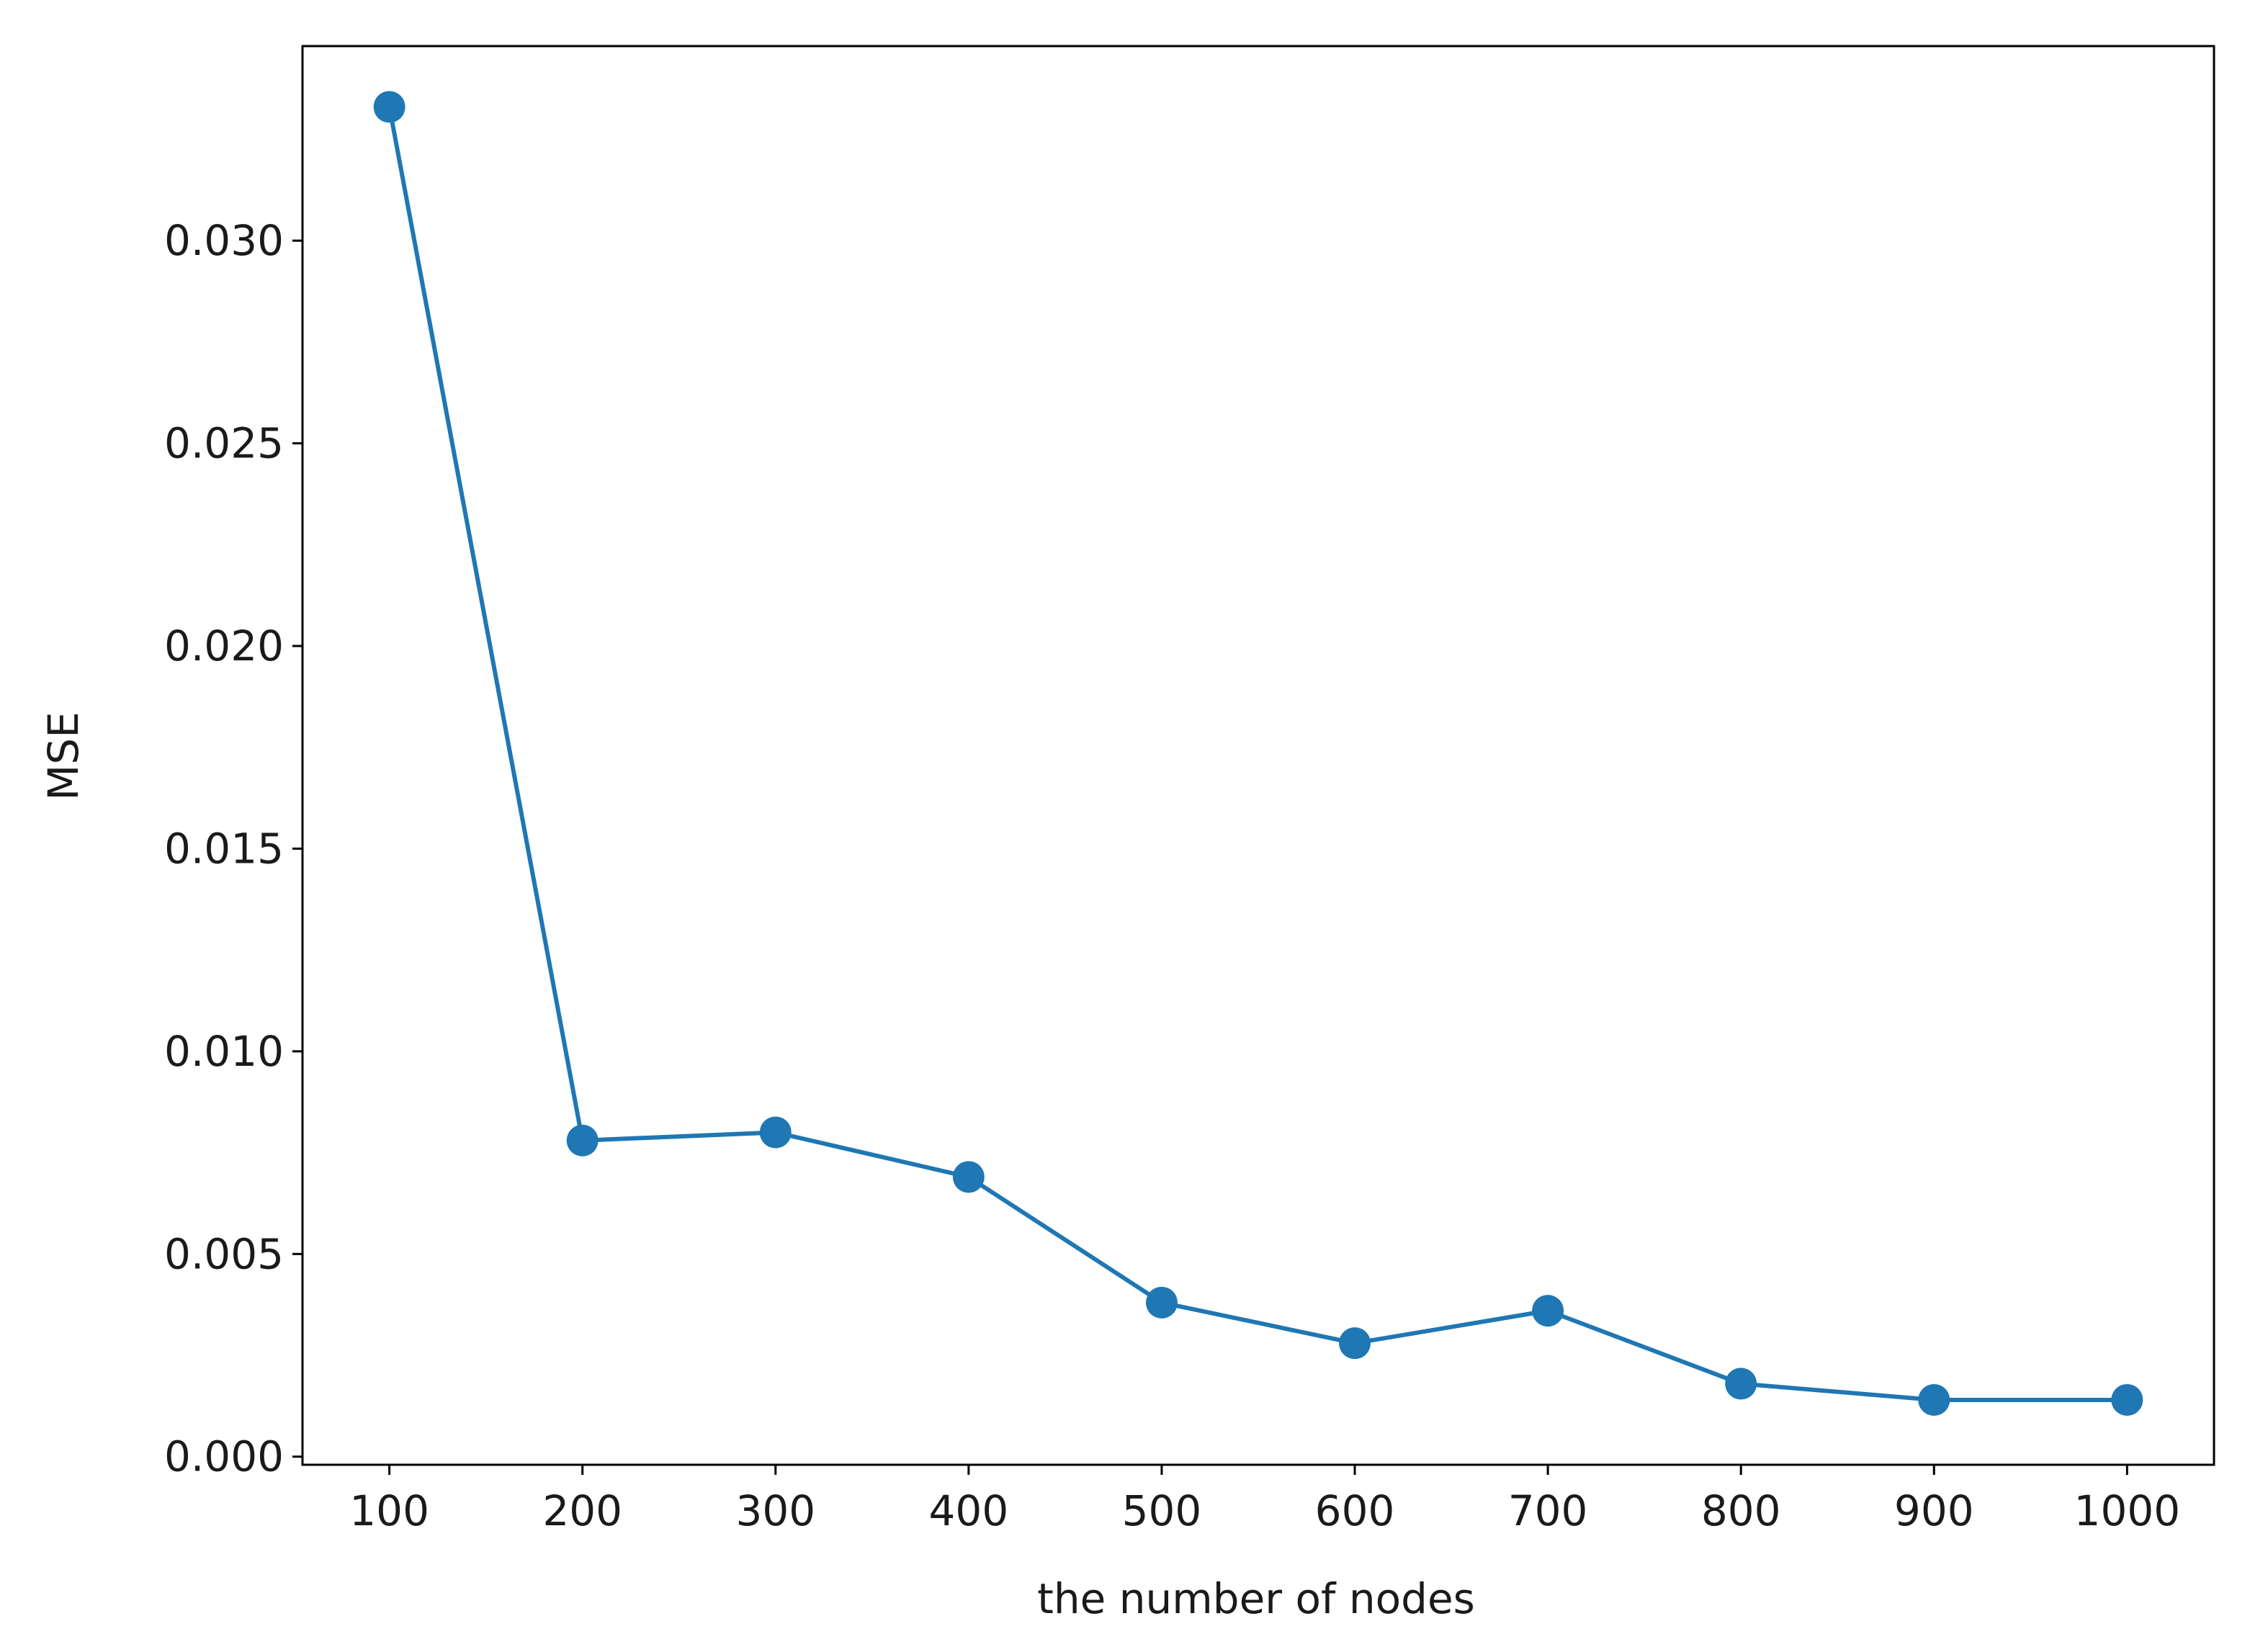  Describe the element at coordinates (224, 1253) in the screenshot. I see `y-tick-label: 0.005` at that location.